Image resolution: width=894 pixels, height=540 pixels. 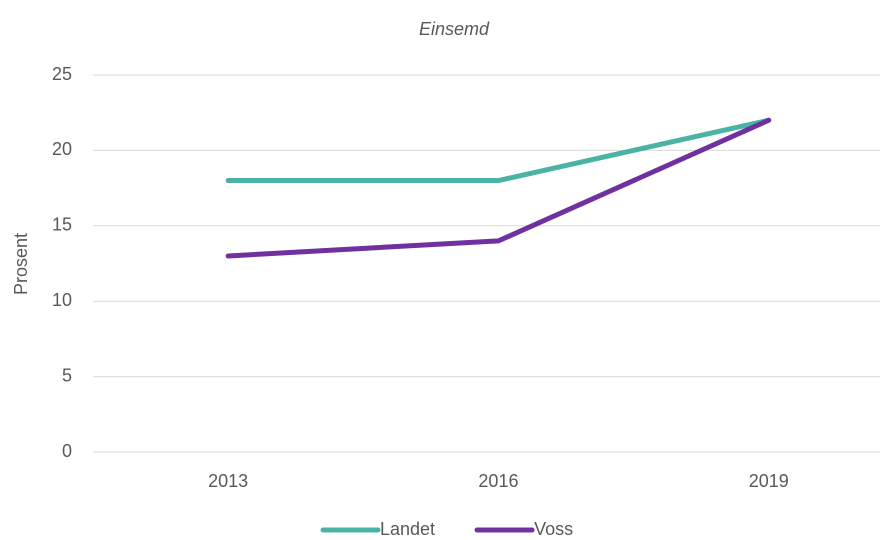 I want to click on legend-label: Landet, so click(x=407, y=529).